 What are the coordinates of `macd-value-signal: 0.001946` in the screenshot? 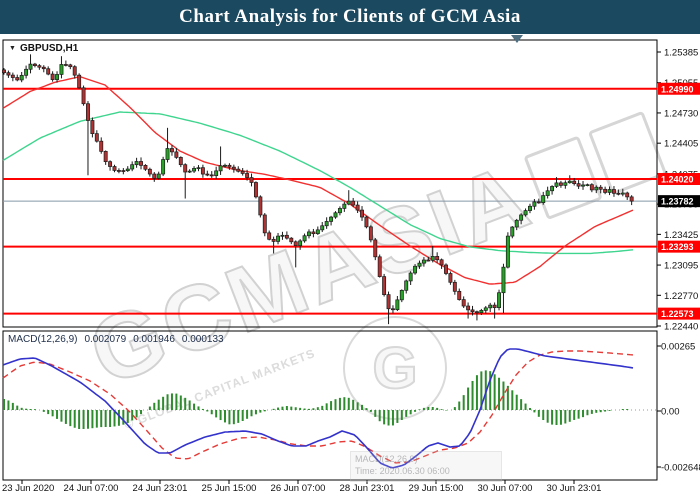 It's located at (154, 339).